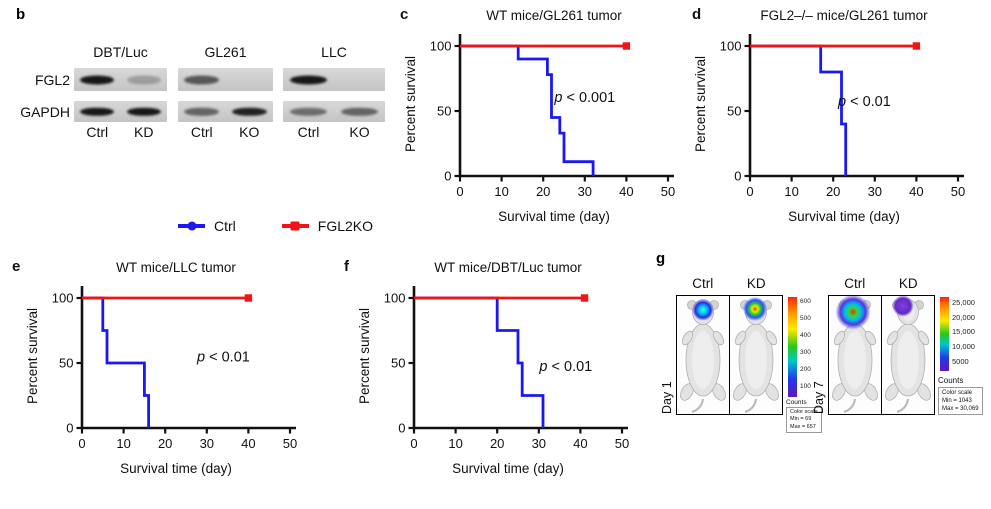  Describe the element at coordinates (565, 367) in the screenshot. I see `p-value-annotation: p < 0.01` at that location.